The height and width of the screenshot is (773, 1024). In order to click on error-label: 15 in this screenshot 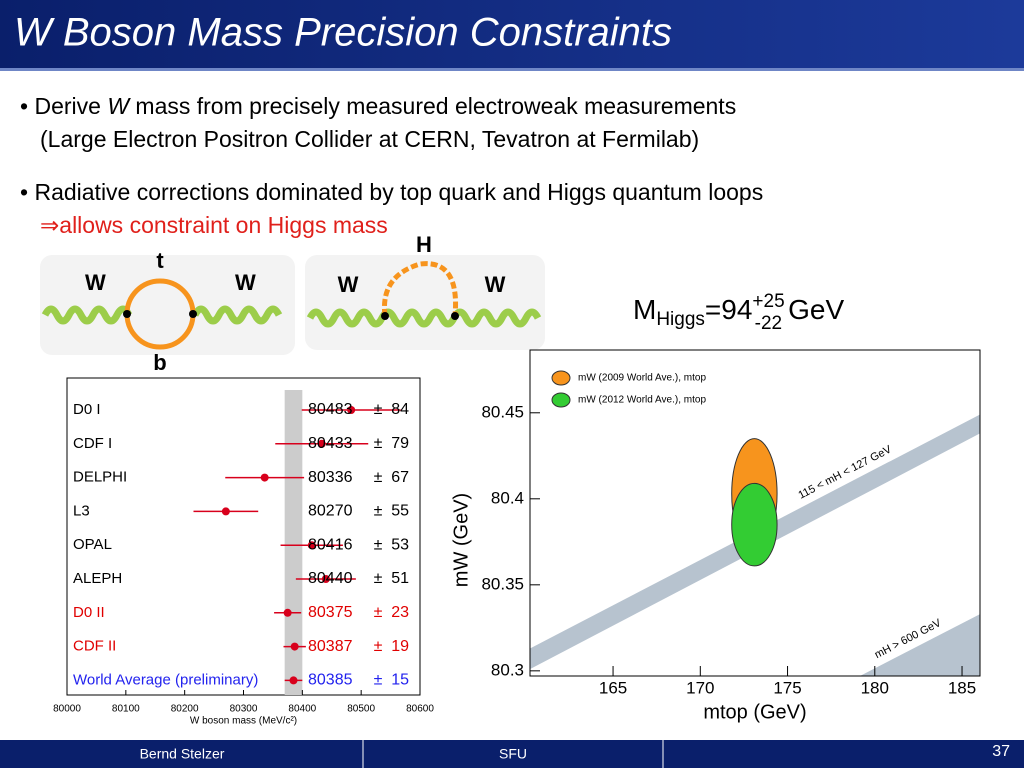, I will do `click(400, 680)`.